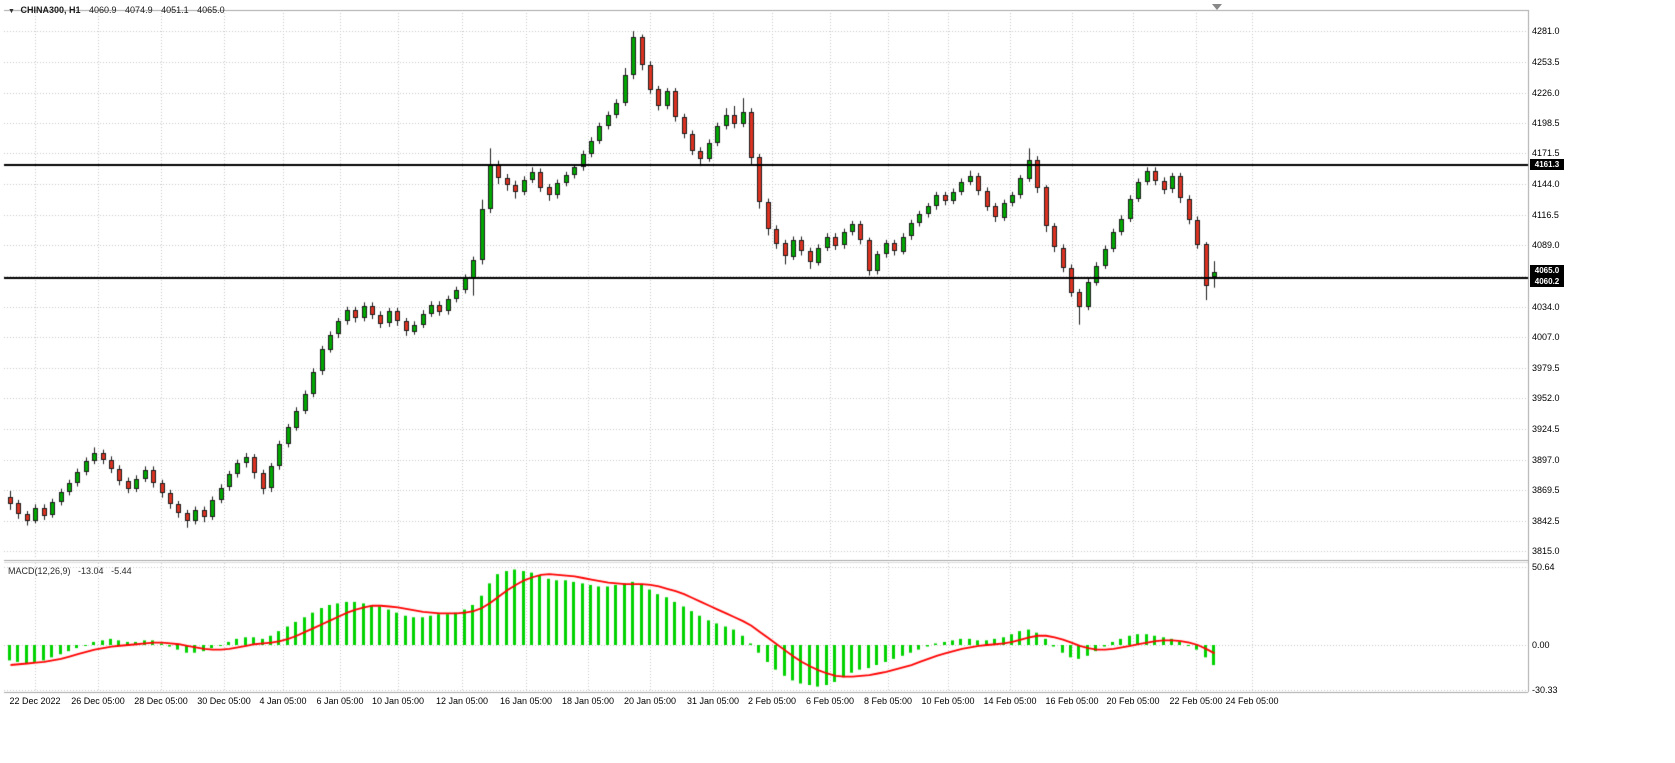  What do you see at coordinates (1217, 7) in the screenshot?
I see `chart-shift-marker-icon` at bounding box center [1217, 7].